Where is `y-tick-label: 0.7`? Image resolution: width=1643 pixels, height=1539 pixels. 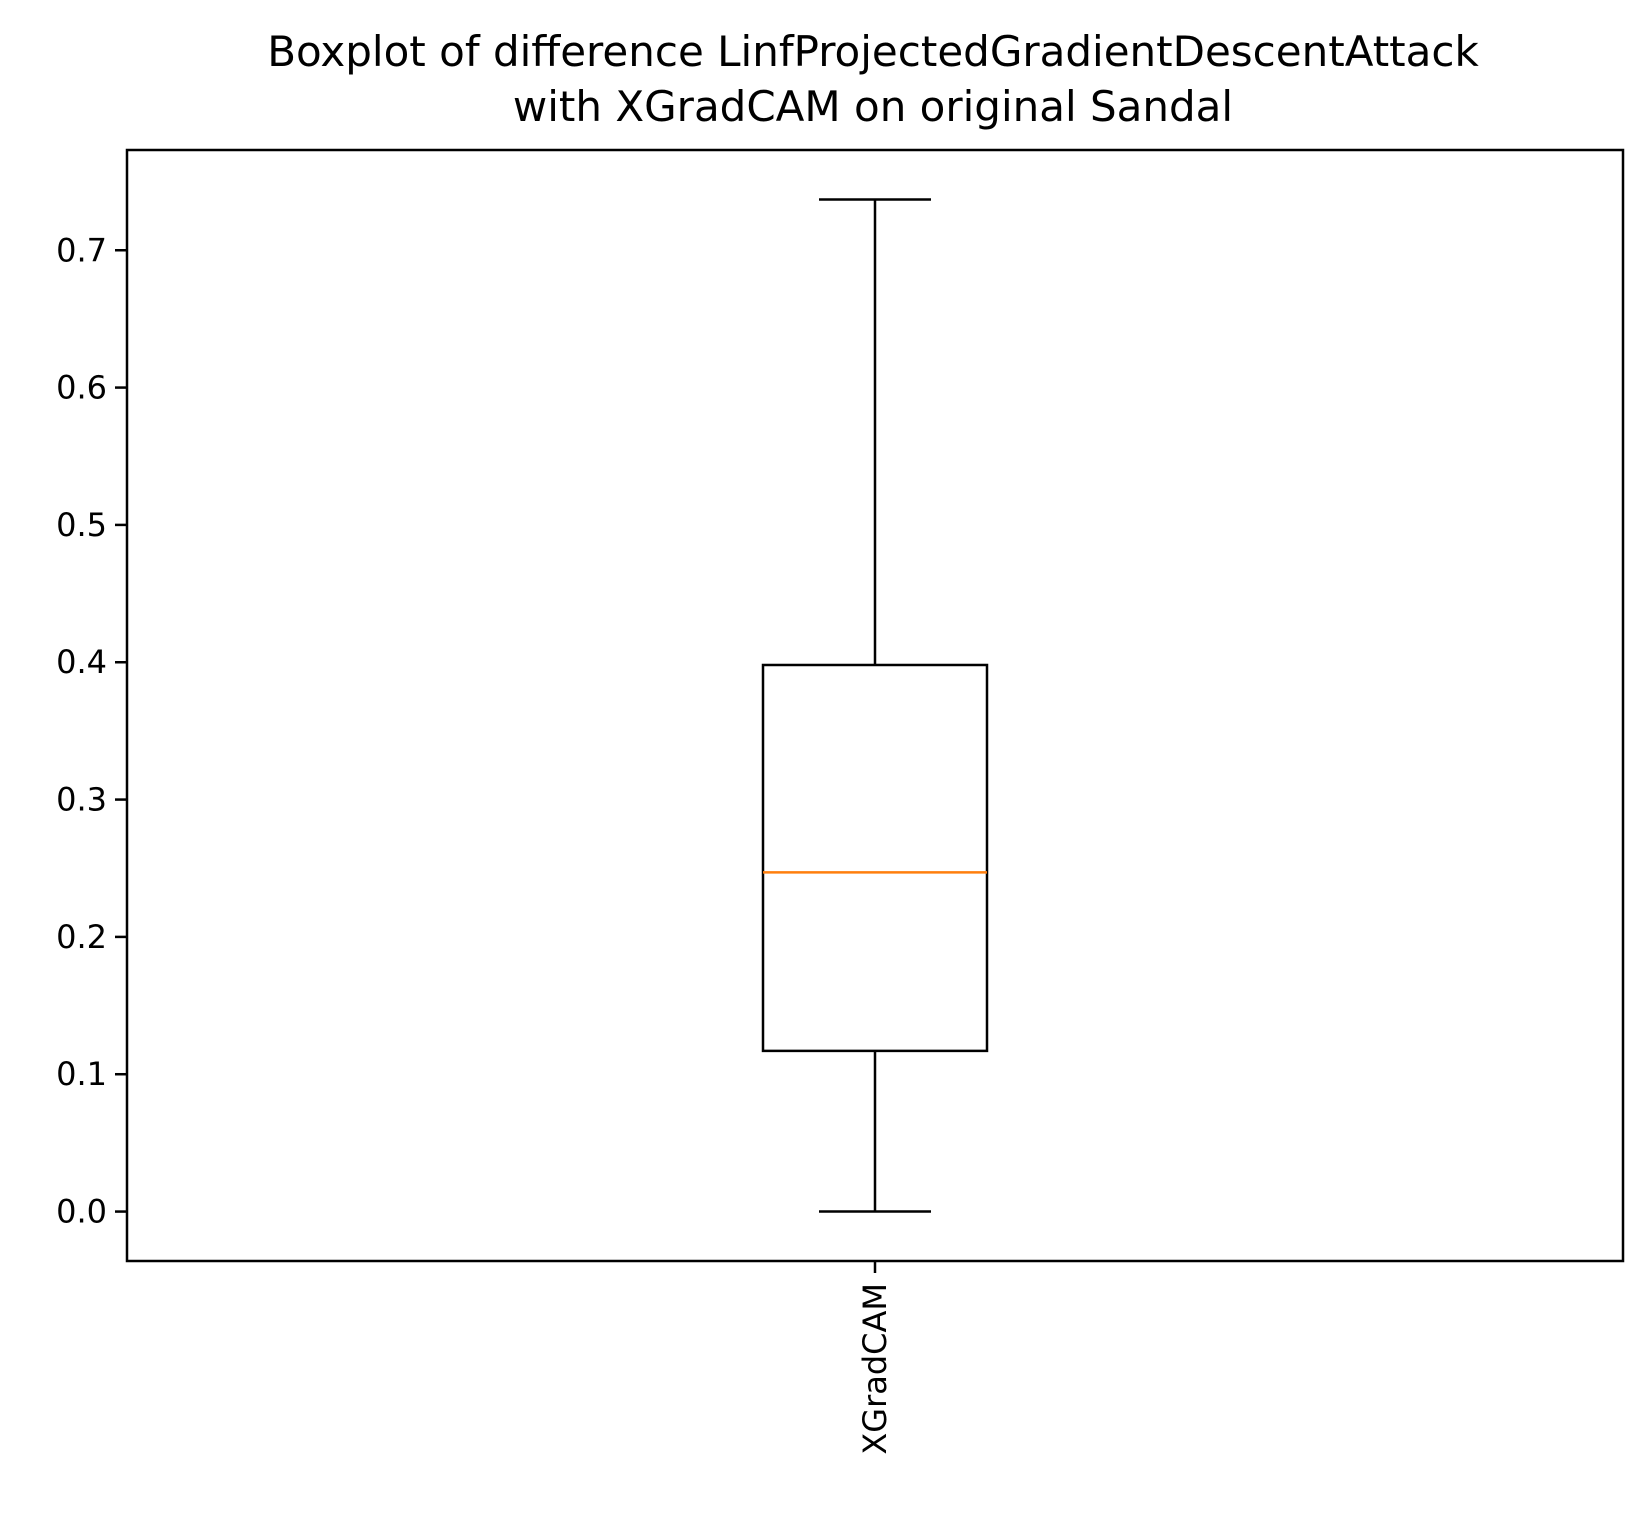
y-tick-label: 0.7 is located at coordinates (81, 250).